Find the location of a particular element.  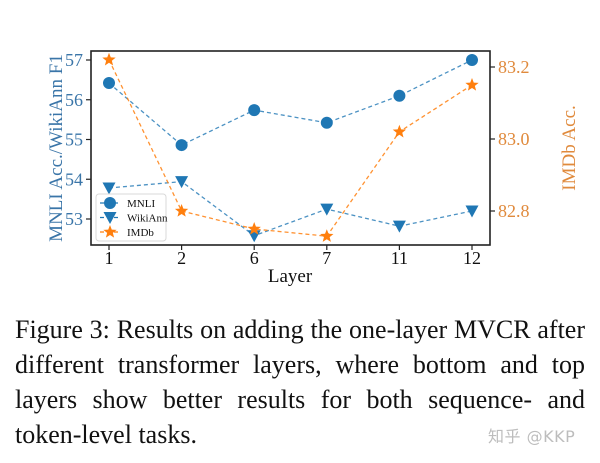

y-tick-label: 57 is located at coordinates (74, 60).